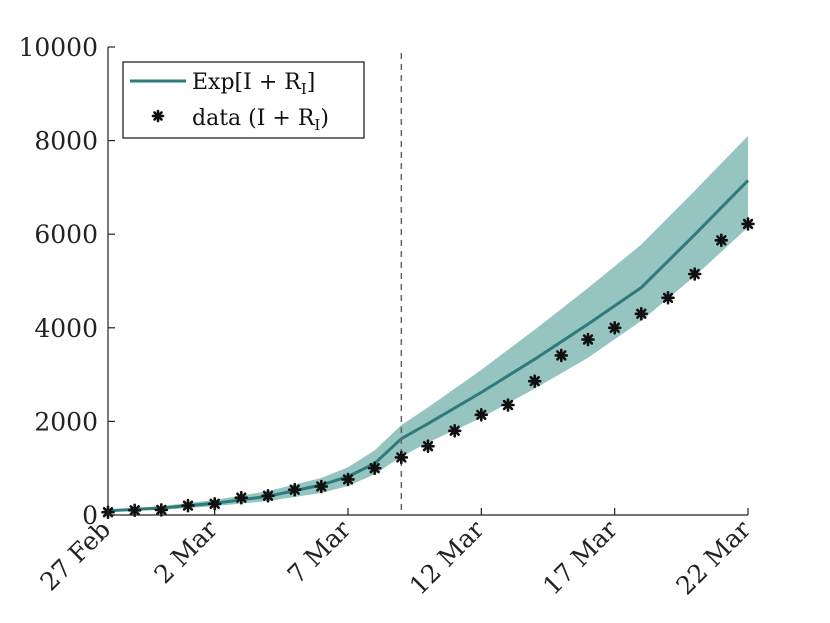 This screenshot has width=830, height=623. Describe the element at coordinates (580, 558) in the screenshot. I see `x-tick-label: 17 Mar` at that location.